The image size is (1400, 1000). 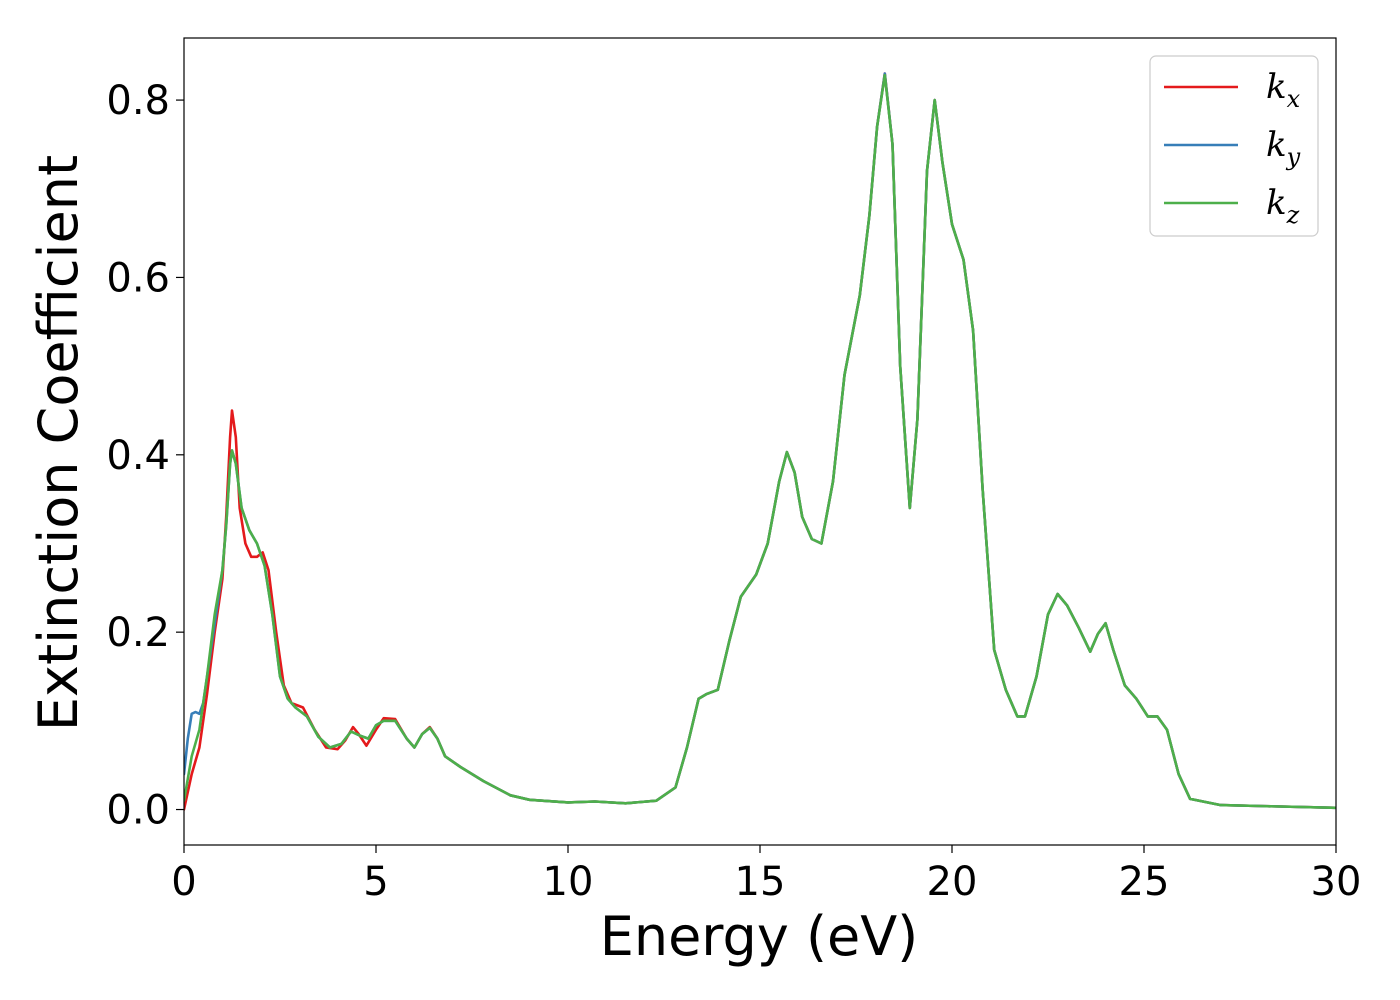 I want to click on x-tick-label: 5, so click(x=375, y=882).